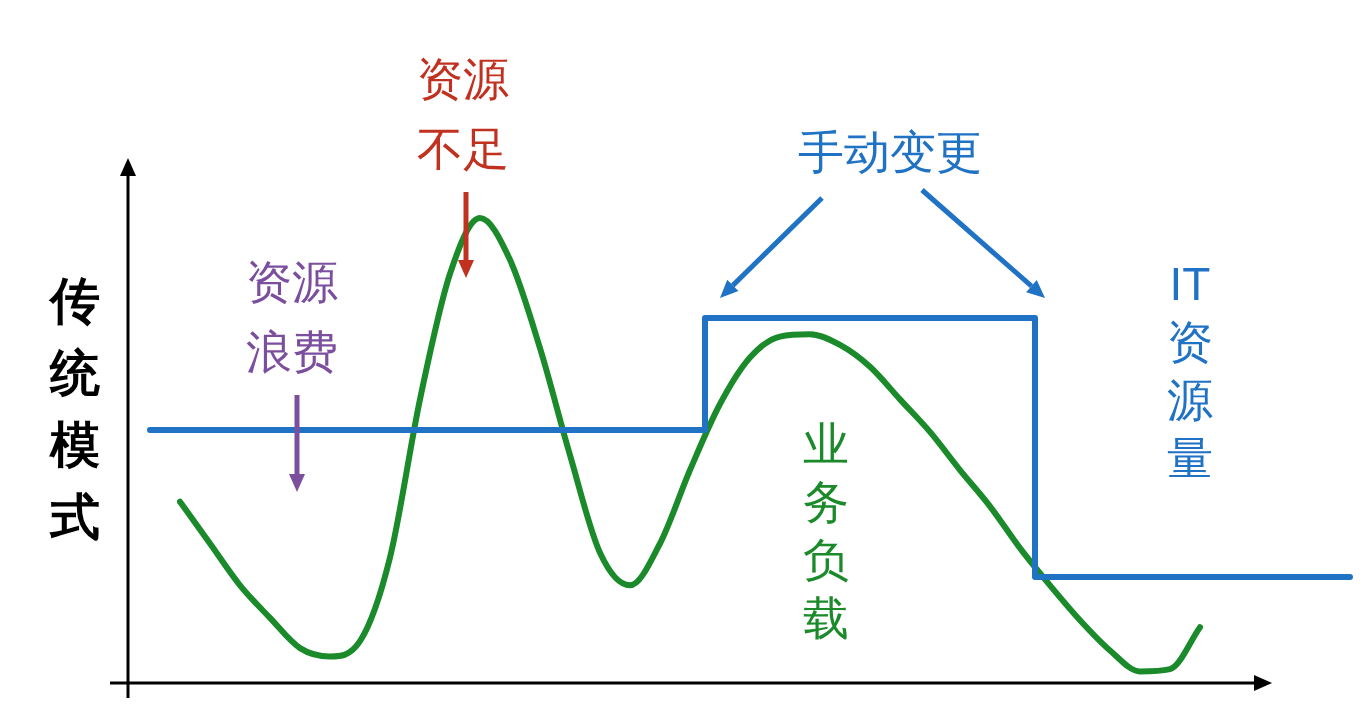  I want to click on annotation: 资源浪费, so click(292, 317).